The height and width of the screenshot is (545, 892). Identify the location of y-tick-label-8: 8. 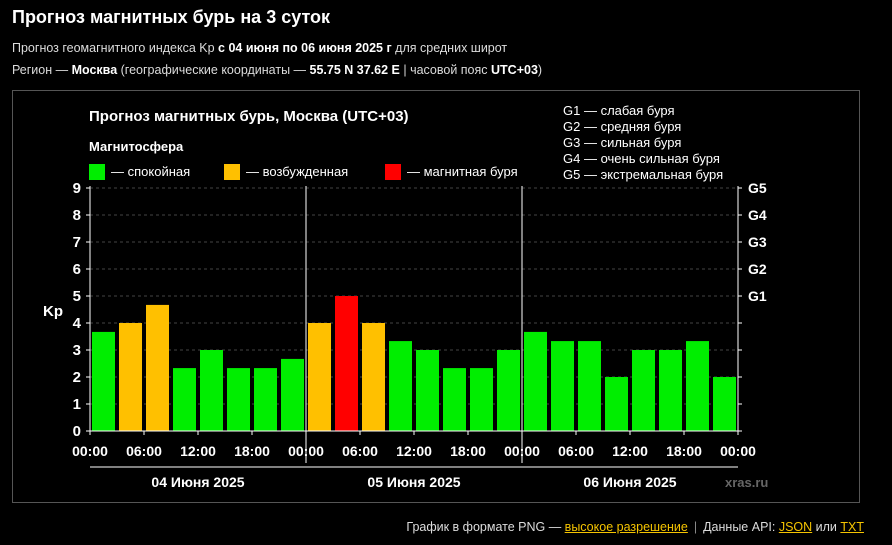
(77, 215).